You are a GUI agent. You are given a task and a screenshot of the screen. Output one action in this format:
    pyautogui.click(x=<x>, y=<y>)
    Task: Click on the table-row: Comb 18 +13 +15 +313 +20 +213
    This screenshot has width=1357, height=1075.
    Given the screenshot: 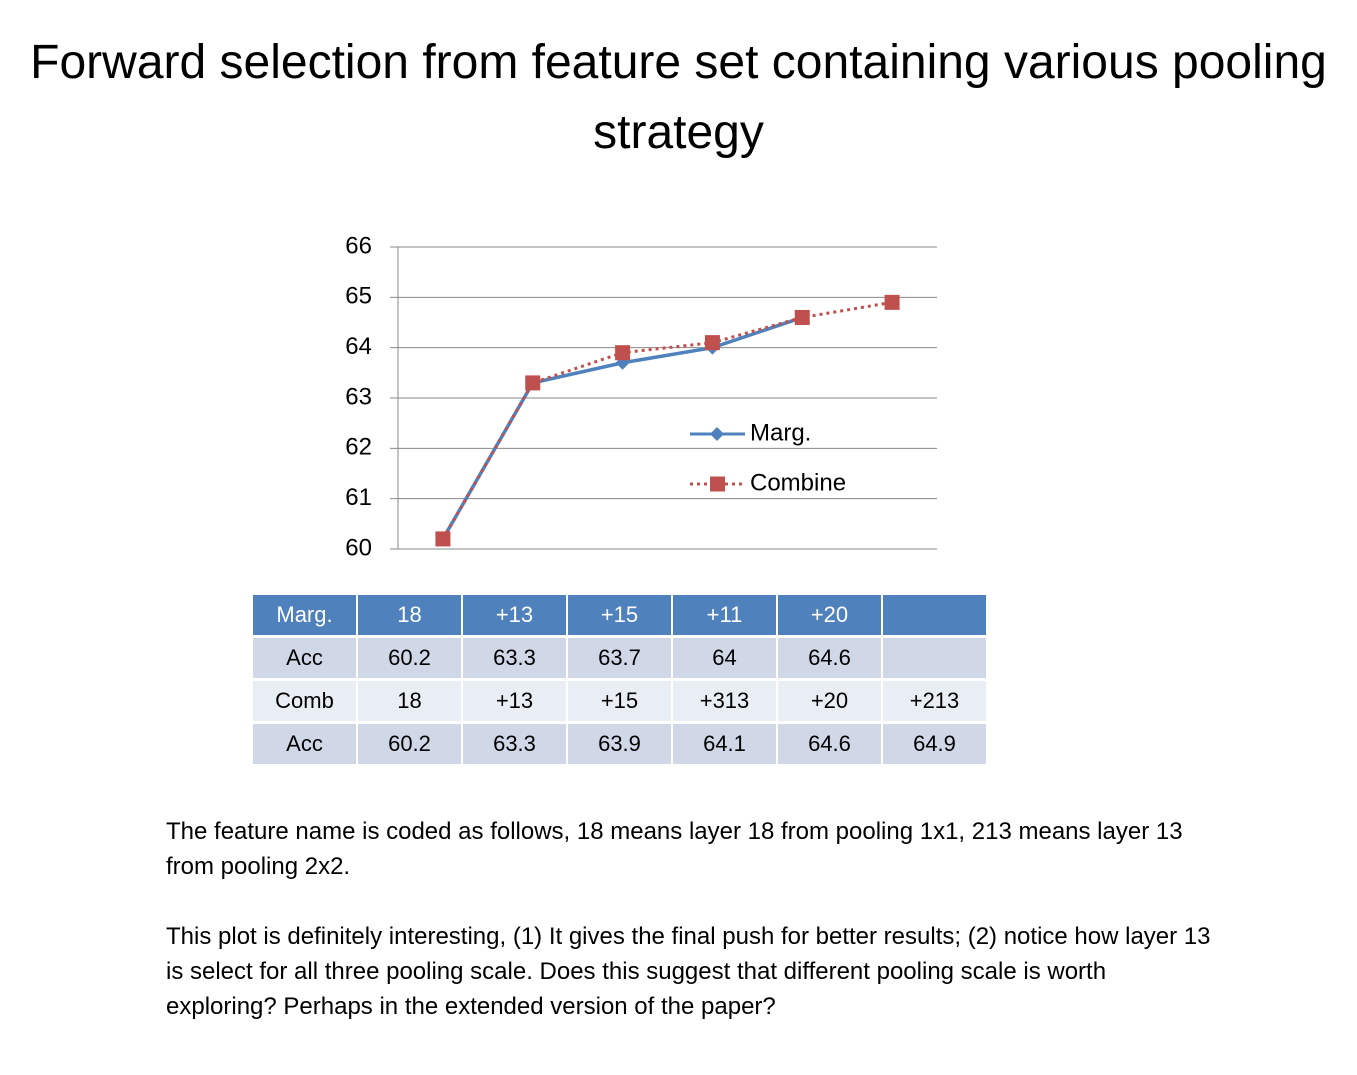 What is the action you would take?
    pyautogui.click(x=619, y=701)
    